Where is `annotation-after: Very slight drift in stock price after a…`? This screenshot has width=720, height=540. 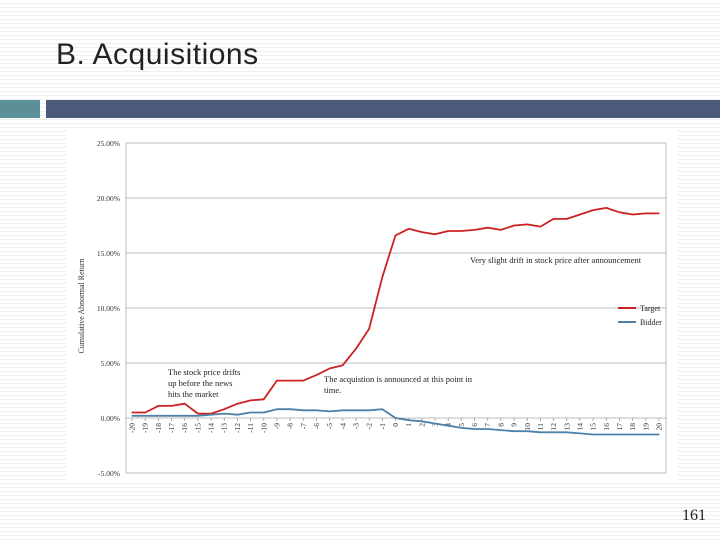 annotation-after: Very slight drift in stock price after a… is located at coordinates (556, 260).